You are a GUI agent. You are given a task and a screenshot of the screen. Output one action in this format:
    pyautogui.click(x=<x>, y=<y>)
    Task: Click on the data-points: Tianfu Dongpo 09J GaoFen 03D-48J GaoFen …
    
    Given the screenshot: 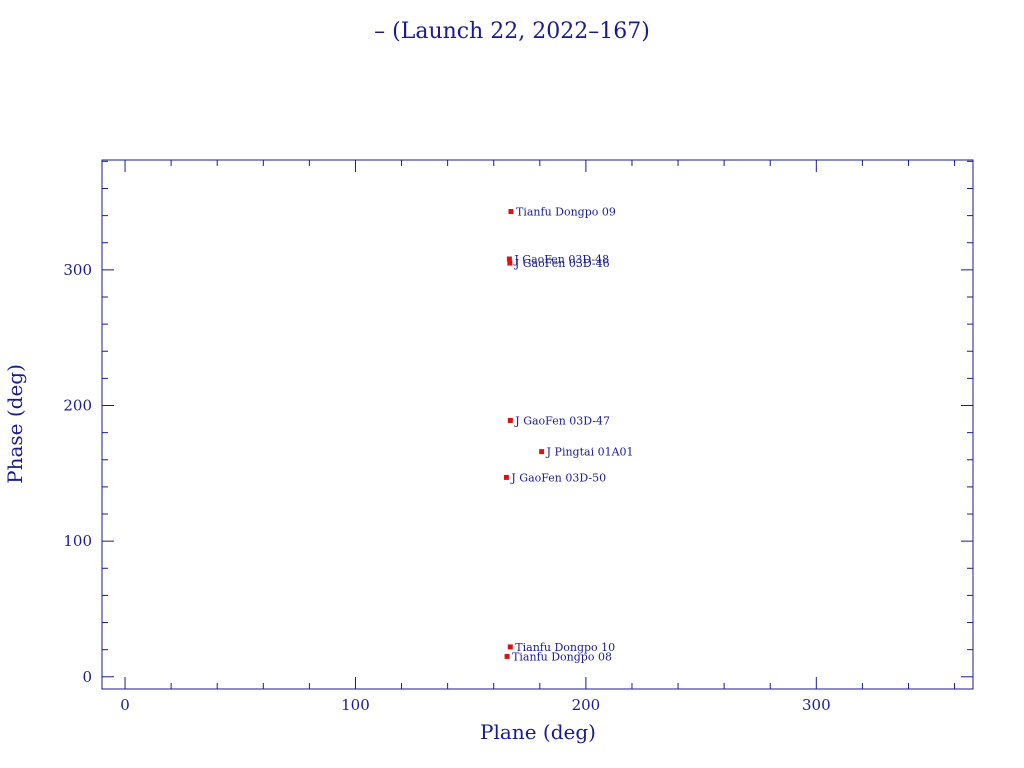 What is the action you would take?
    pyautogui.click(x=568, y=434)
    